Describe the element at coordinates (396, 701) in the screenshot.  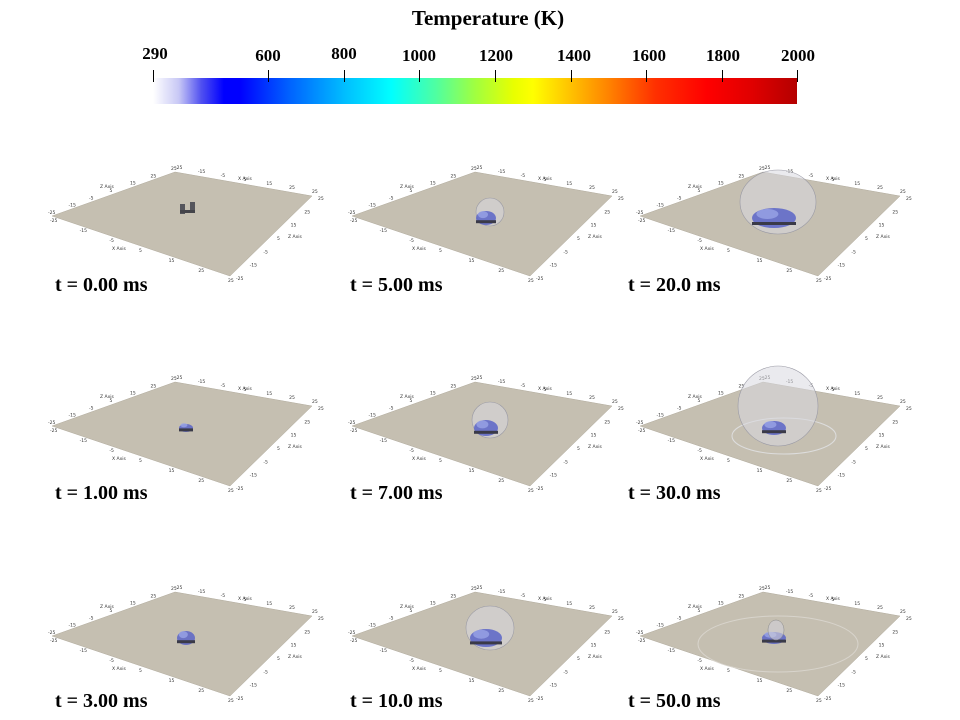
I see `time-label-t10: t = 10.0 ms` at that location.